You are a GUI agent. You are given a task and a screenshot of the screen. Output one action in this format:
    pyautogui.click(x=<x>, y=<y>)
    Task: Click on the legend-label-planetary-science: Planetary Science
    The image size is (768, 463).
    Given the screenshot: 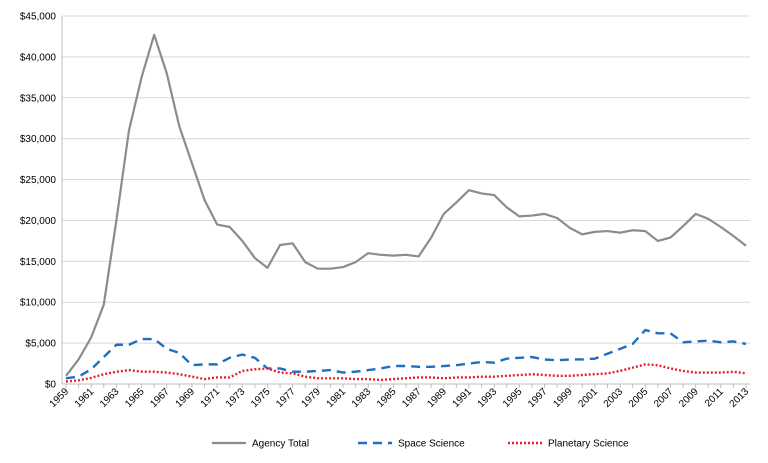 What is the action you would take?
    pyautogui.click(x=588, y=444)
    